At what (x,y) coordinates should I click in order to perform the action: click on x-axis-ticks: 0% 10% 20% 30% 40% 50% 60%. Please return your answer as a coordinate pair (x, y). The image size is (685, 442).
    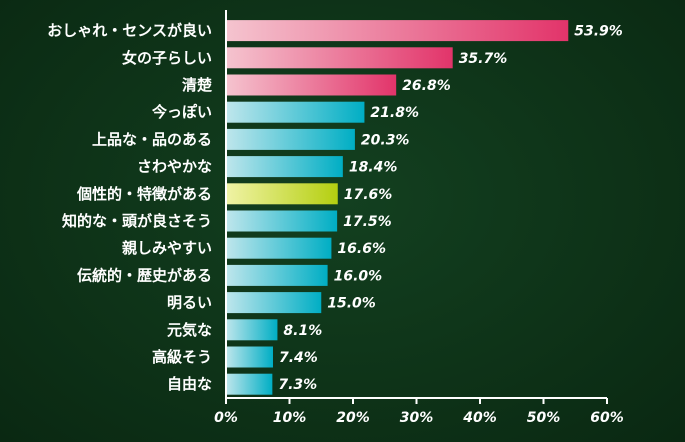
    Looking at the image, I should click on (419, 412).